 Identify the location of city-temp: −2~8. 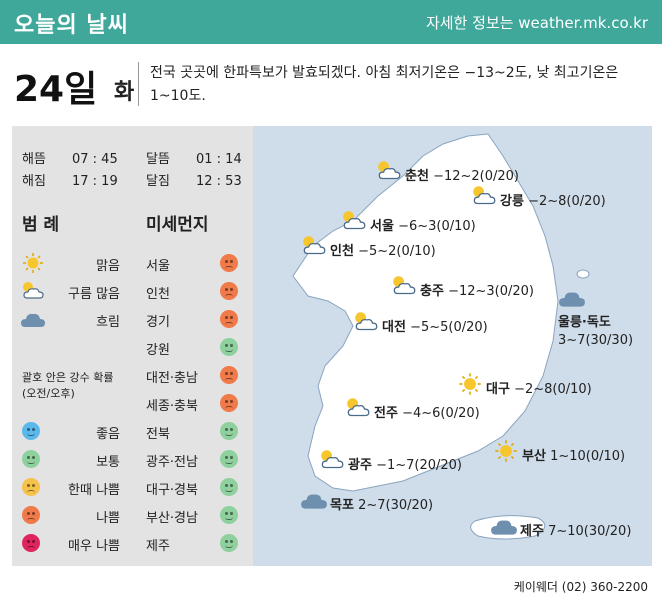
(533, 389).